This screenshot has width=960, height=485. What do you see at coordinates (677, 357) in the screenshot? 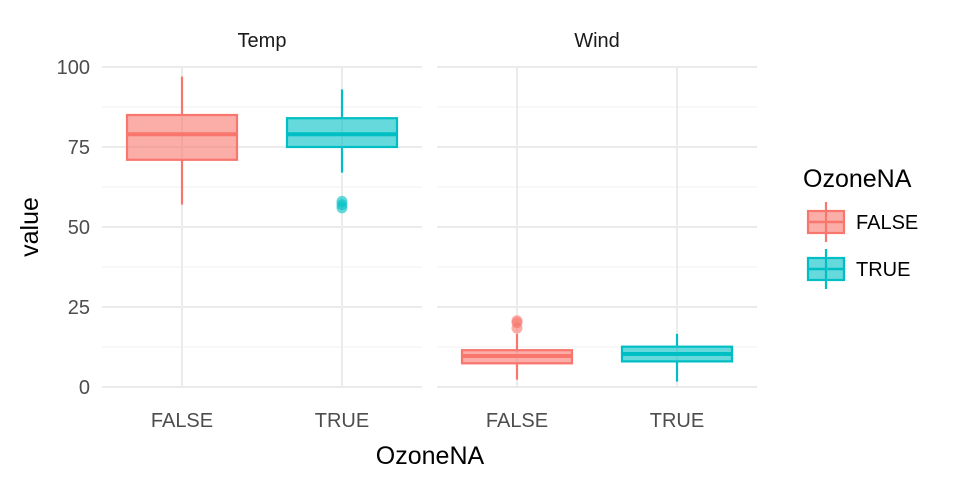
I see `box-wind-true` at bounding box center [677, 357].